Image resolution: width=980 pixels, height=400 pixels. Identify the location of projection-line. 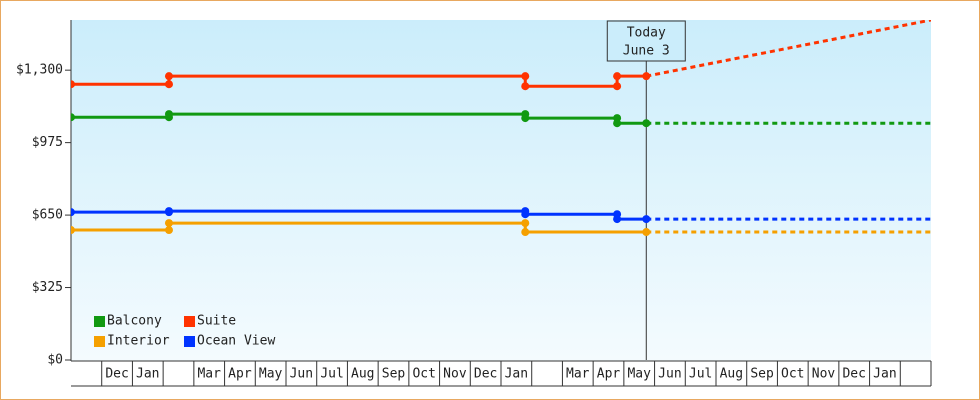
(788, 49).